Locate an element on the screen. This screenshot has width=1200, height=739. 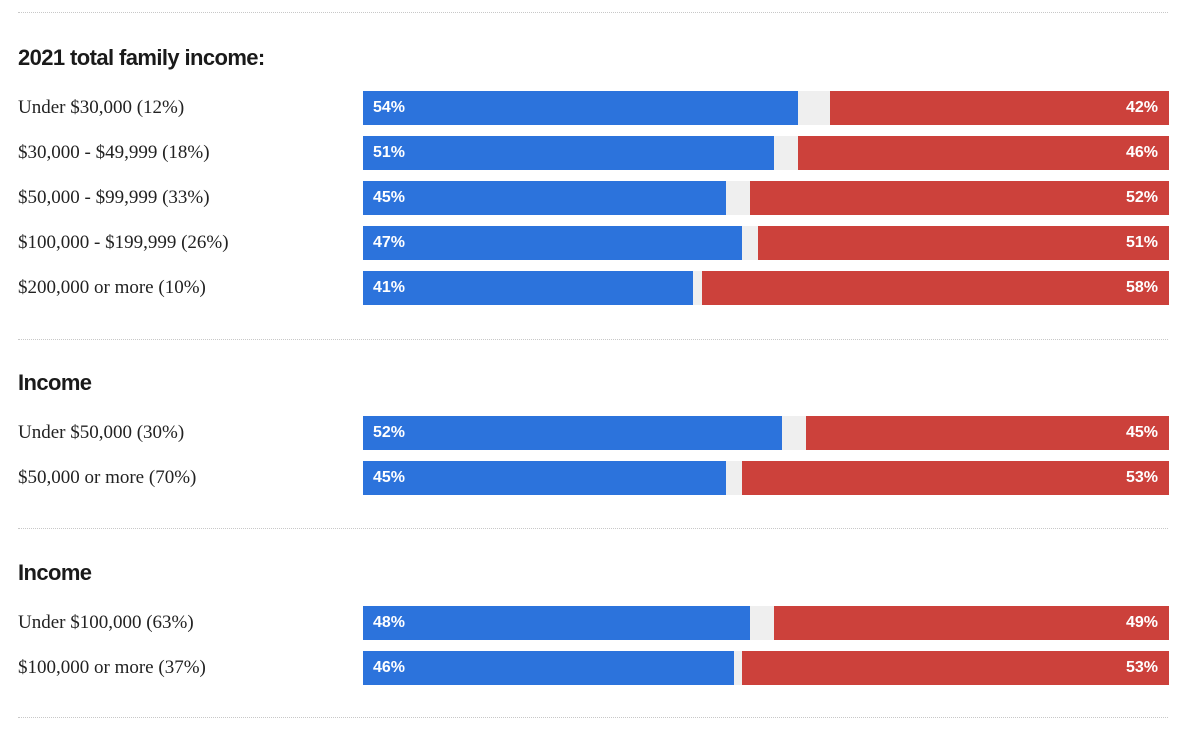
category-label: Under $50,000 (30%) is located at coordinates (101, 432).